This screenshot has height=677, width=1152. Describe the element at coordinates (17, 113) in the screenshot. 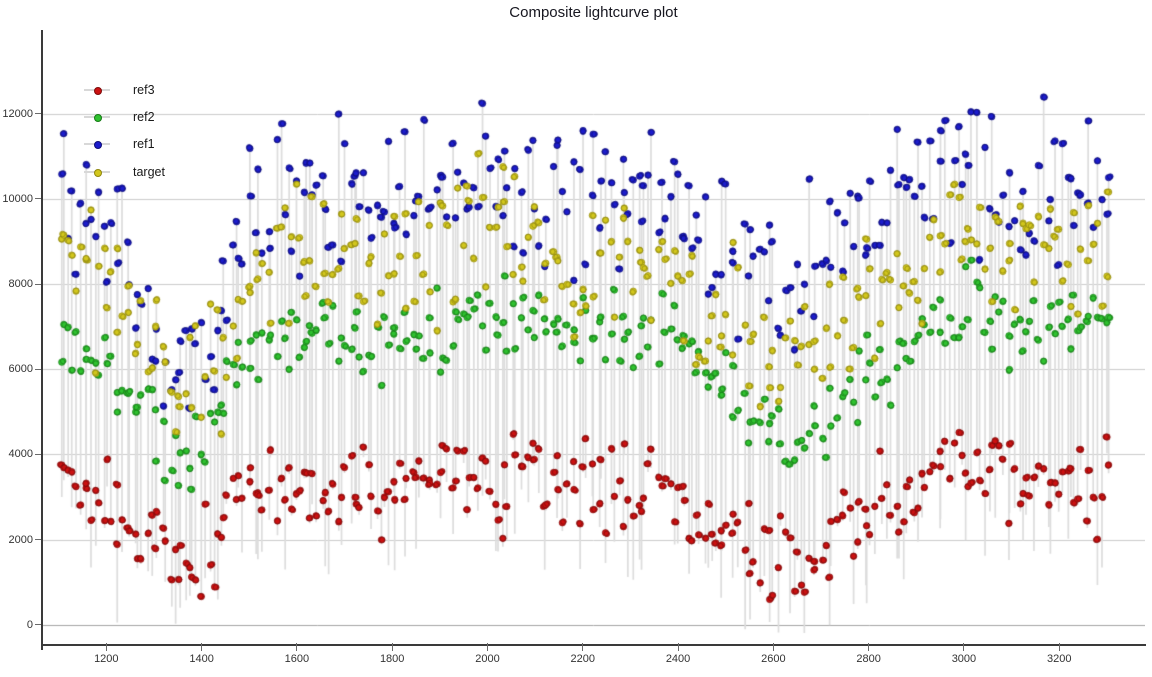

I see `y-tick-label: 12000` at that location.